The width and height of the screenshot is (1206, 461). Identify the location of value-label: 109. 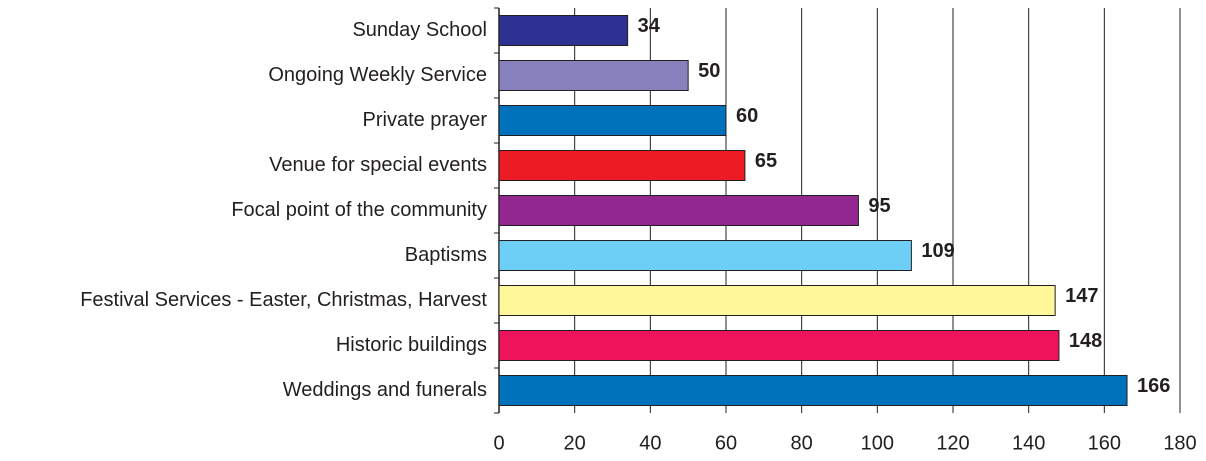
(937, 251).